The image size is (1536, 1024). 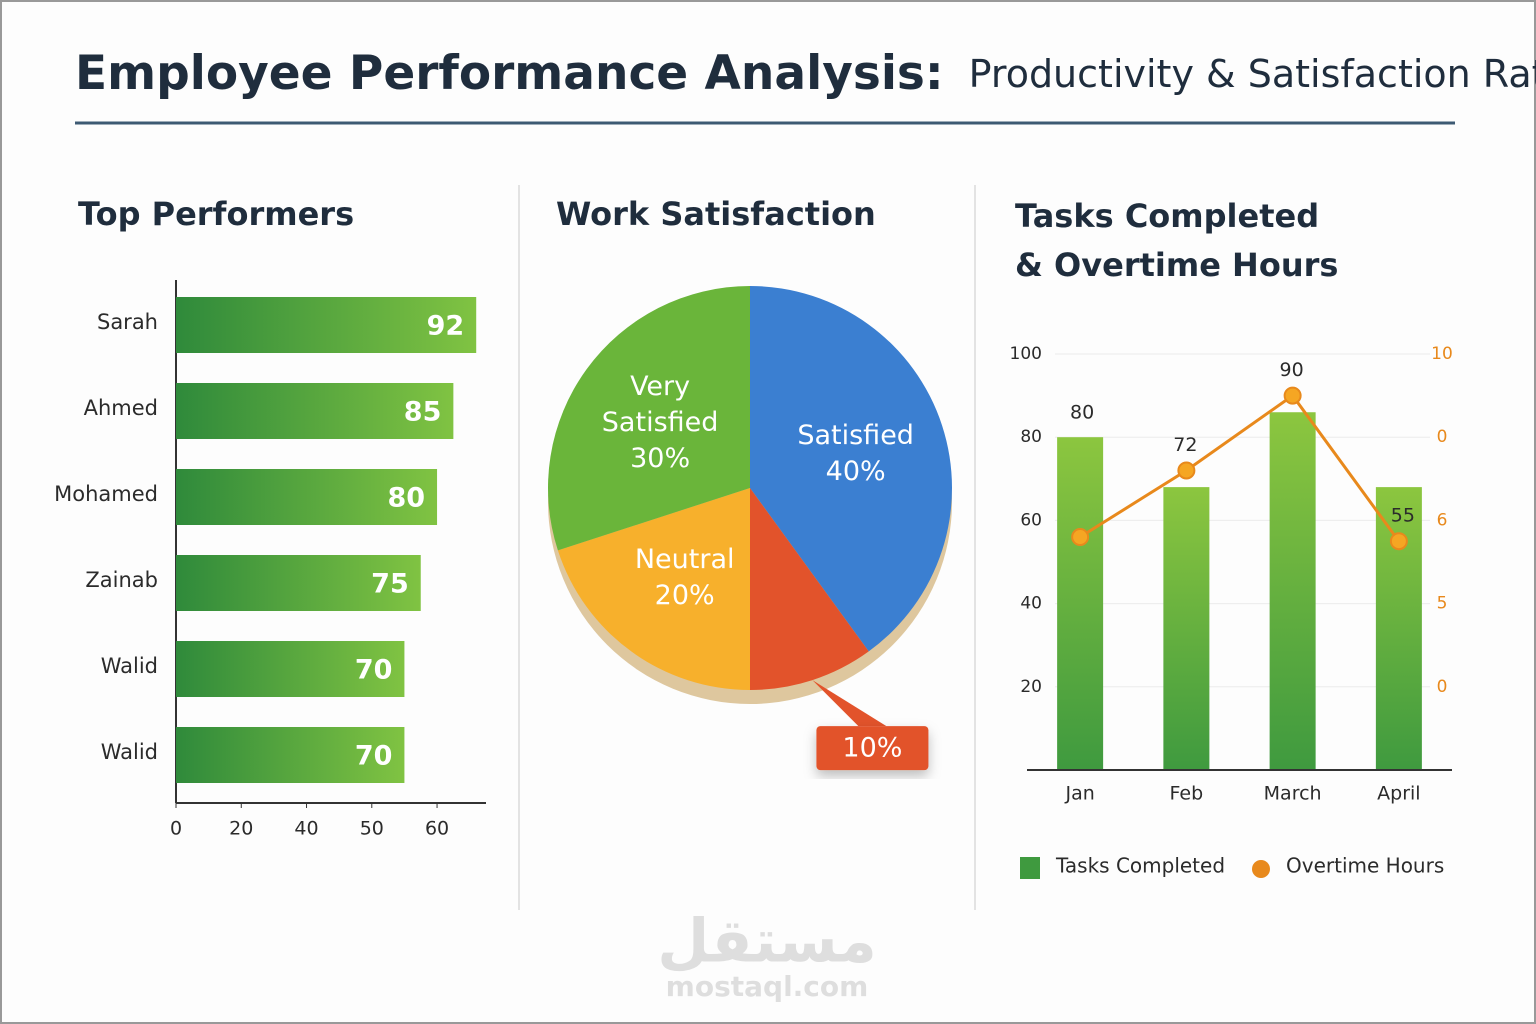 I want to click on bar-label: 92, so click(x=446, y=326).